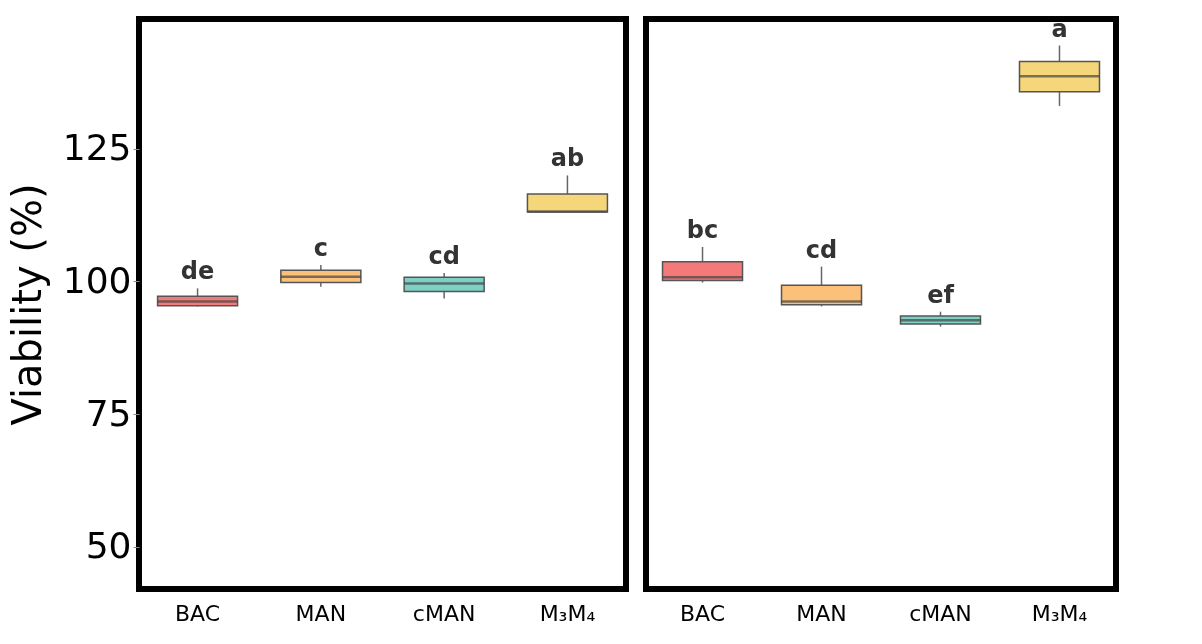 The width and height of the screenshot is (1202, 644). I want to click on annotation: de, so click(197, 271).